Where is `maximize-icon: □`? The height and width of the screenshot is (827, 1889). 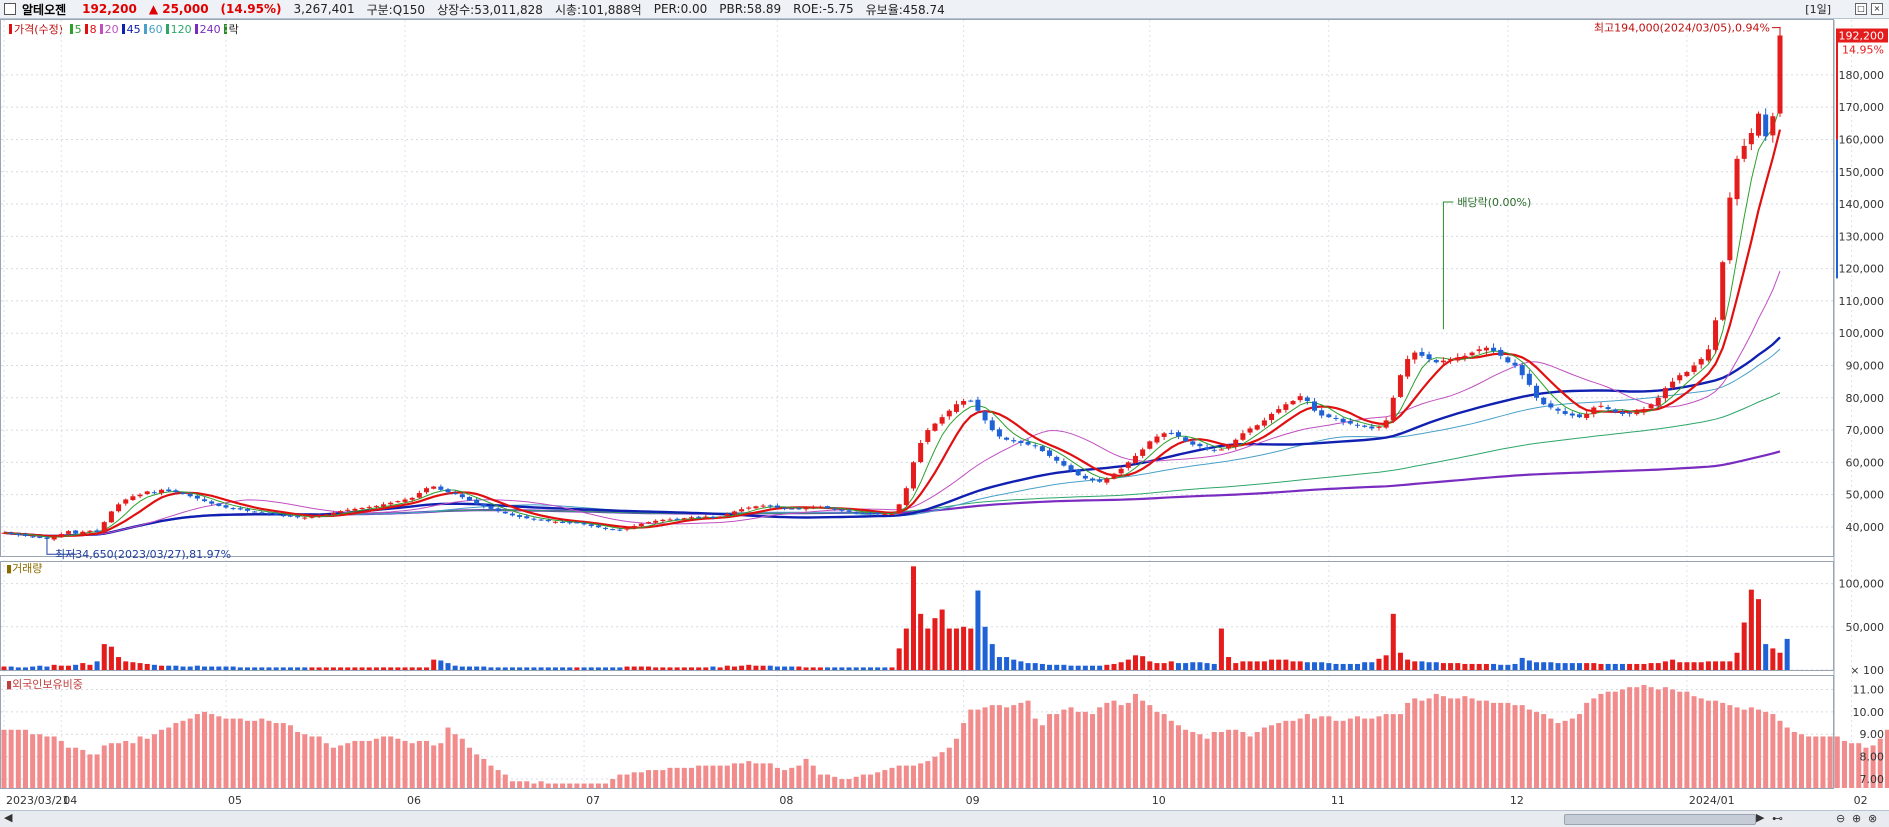 maximize-icon: □ is located at coordinates (1861, 9).